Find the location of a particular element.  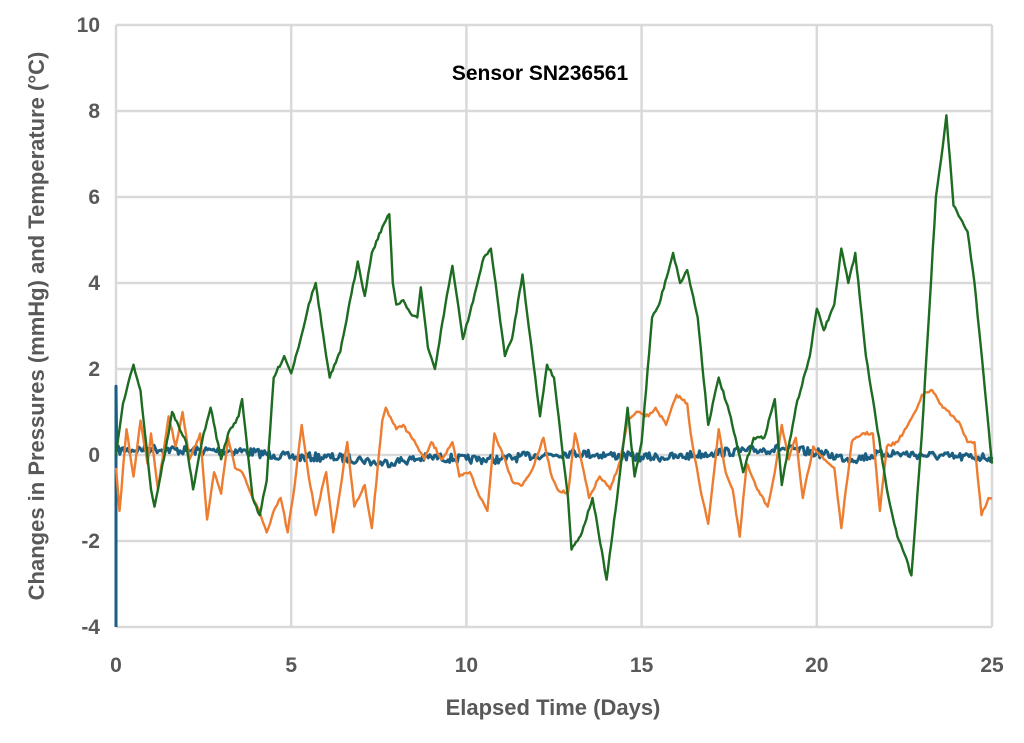

x-tick-label: 25 is located at coordinates (992, 665).